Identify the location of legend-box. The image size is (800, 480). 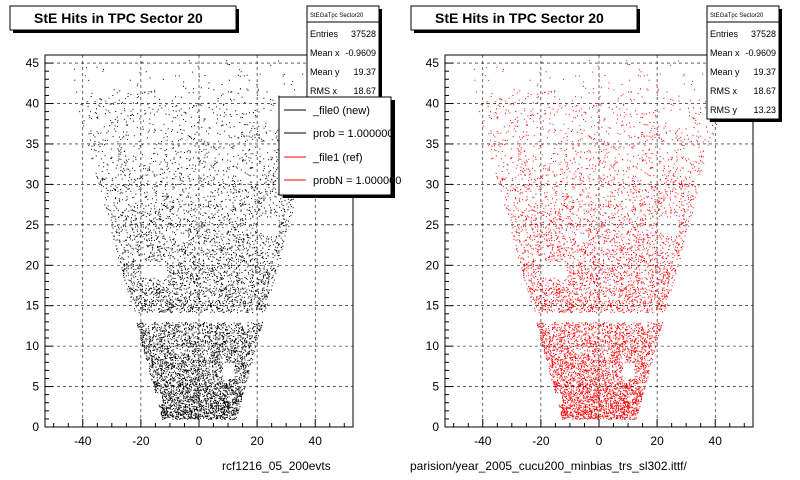
(335, 146).